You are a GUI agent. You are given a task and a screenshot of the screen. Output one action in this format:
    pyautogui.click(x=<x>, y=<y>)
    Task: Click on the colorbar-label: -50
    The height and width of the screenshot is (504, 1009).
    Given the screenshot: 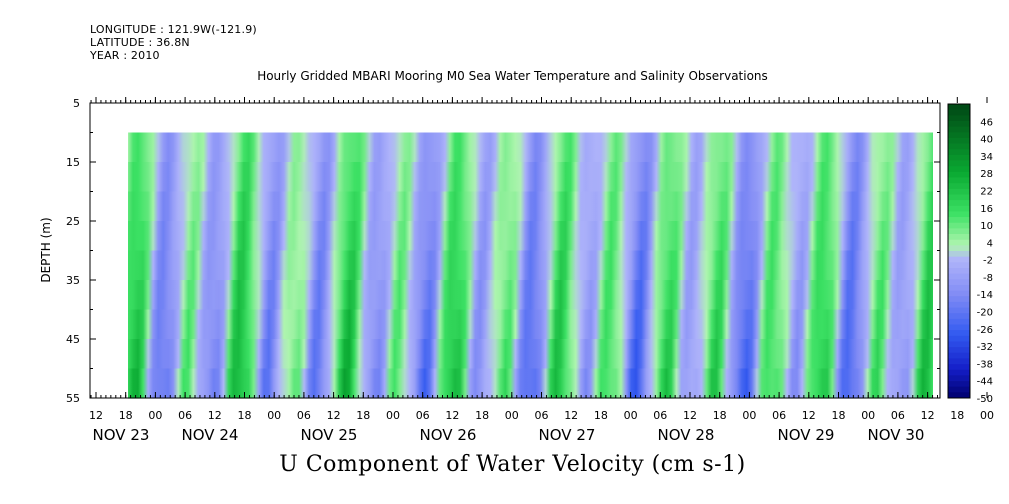 What is the action you would take?
    pyautogui.click(x=985, y=399)
    